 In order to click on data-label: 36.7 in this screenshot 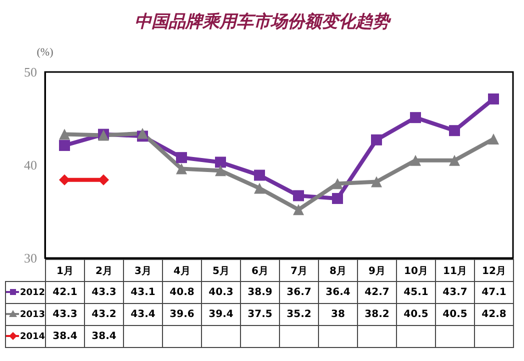, I will do `click(299, 293)`.